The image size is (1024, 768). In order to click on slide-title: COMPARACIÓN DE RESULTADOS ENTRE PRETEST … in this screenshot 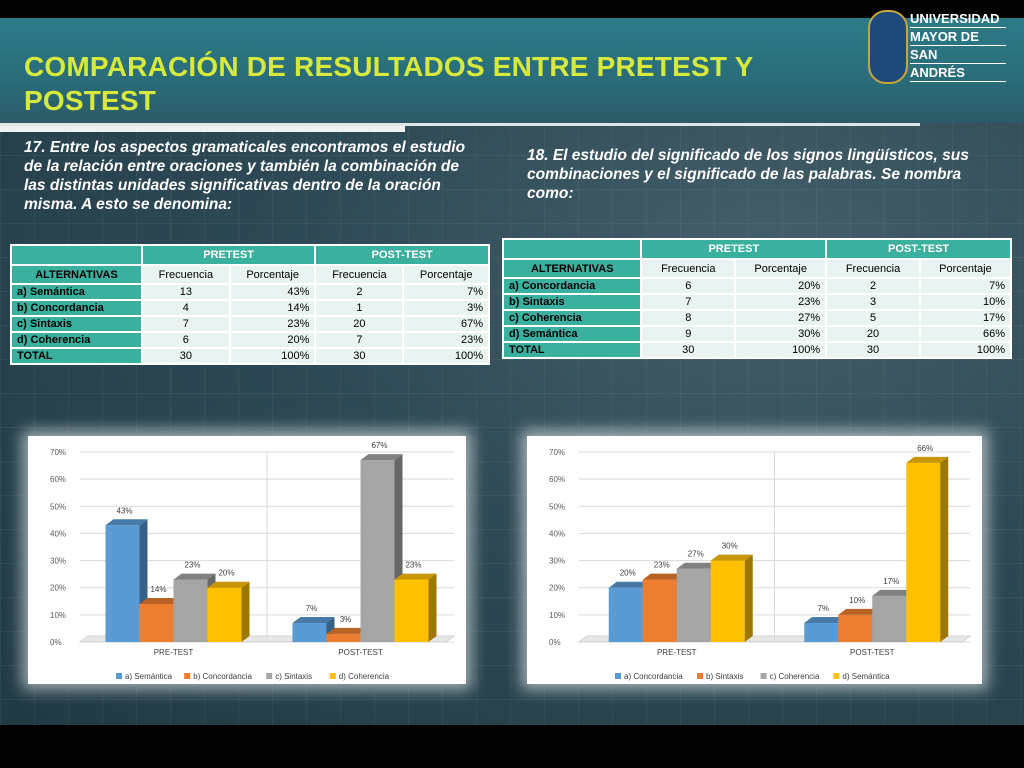, I will do `click(389, 83)`.